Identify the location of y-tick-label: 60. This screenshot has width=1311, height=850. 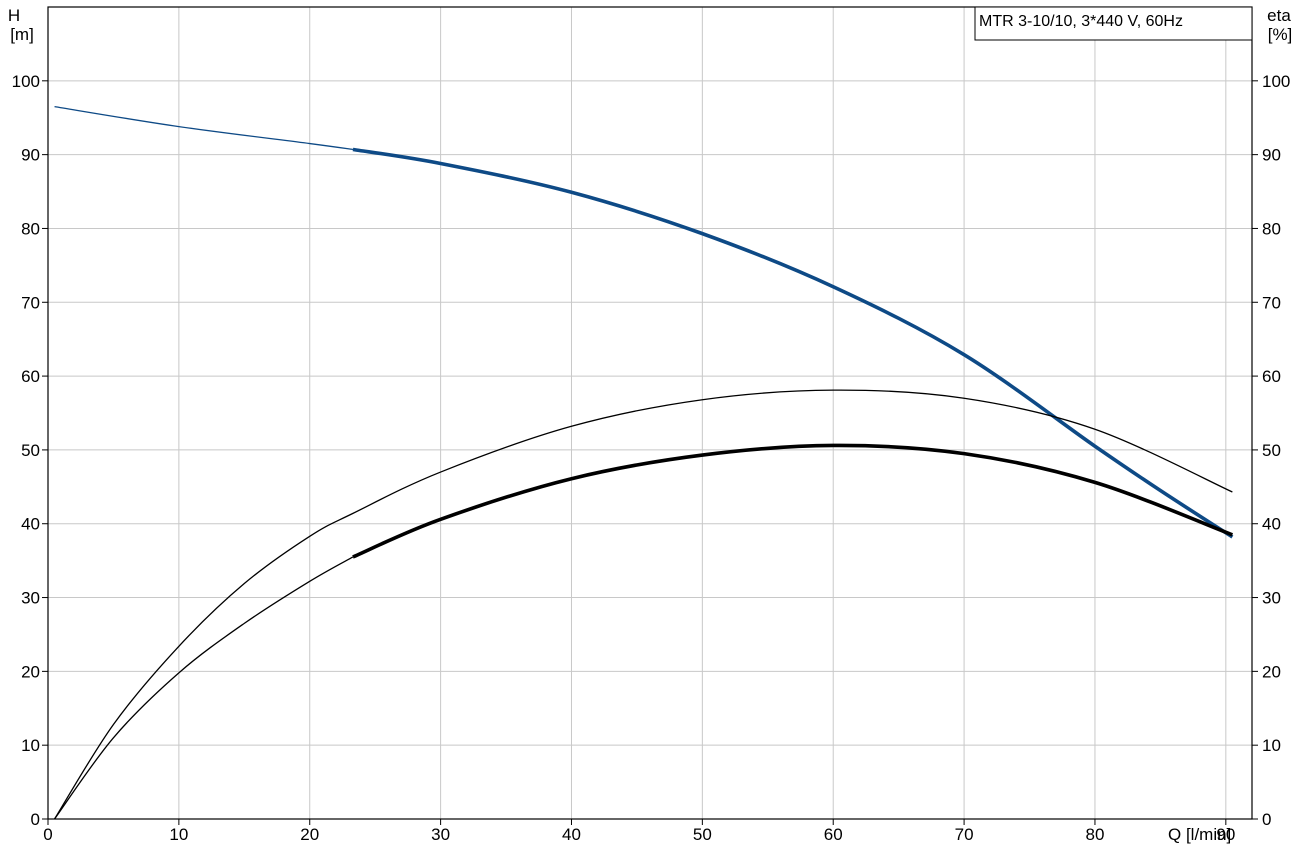
(30, 376).